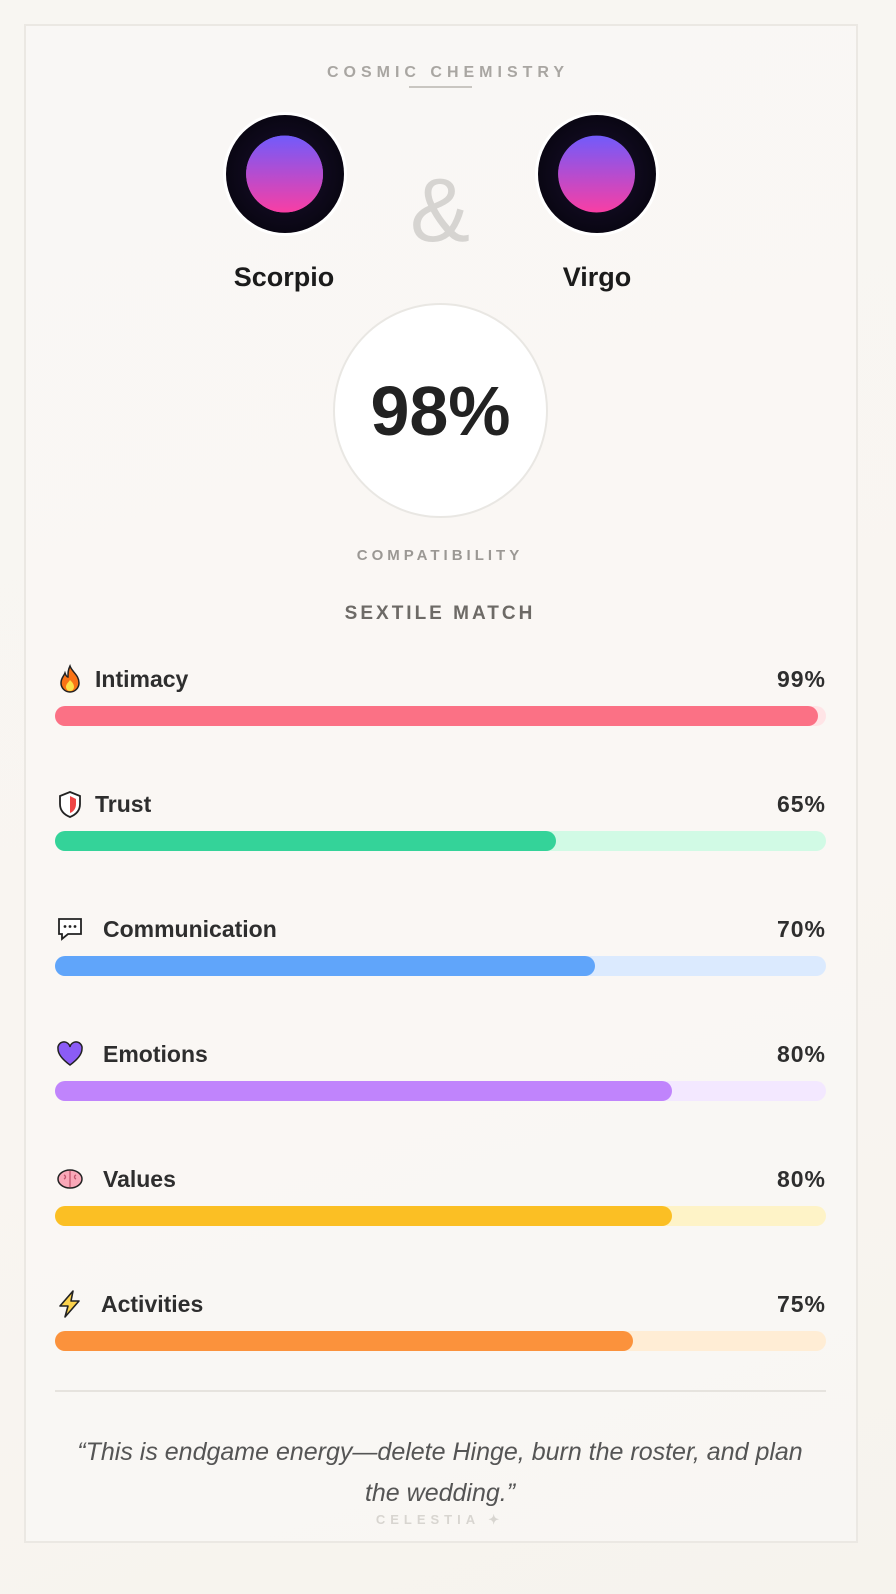 The image size is (896, 1594). What do you see at coordinates (440, 410) in the screenshot?
I see `compatibility-score: 98%` at bounding box center [440, 410].